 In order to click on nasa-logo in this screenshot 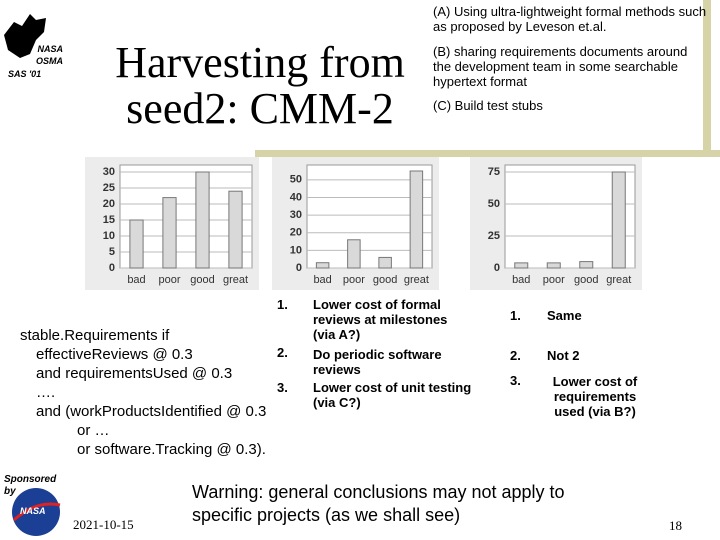, I will do `click(36, 512)`.